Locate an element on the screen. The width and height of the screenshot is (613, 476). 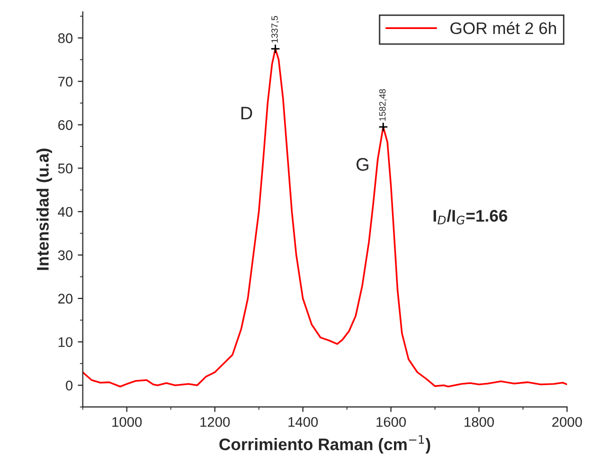
y-tick-label: 10 is located at coordinates (65, 342).